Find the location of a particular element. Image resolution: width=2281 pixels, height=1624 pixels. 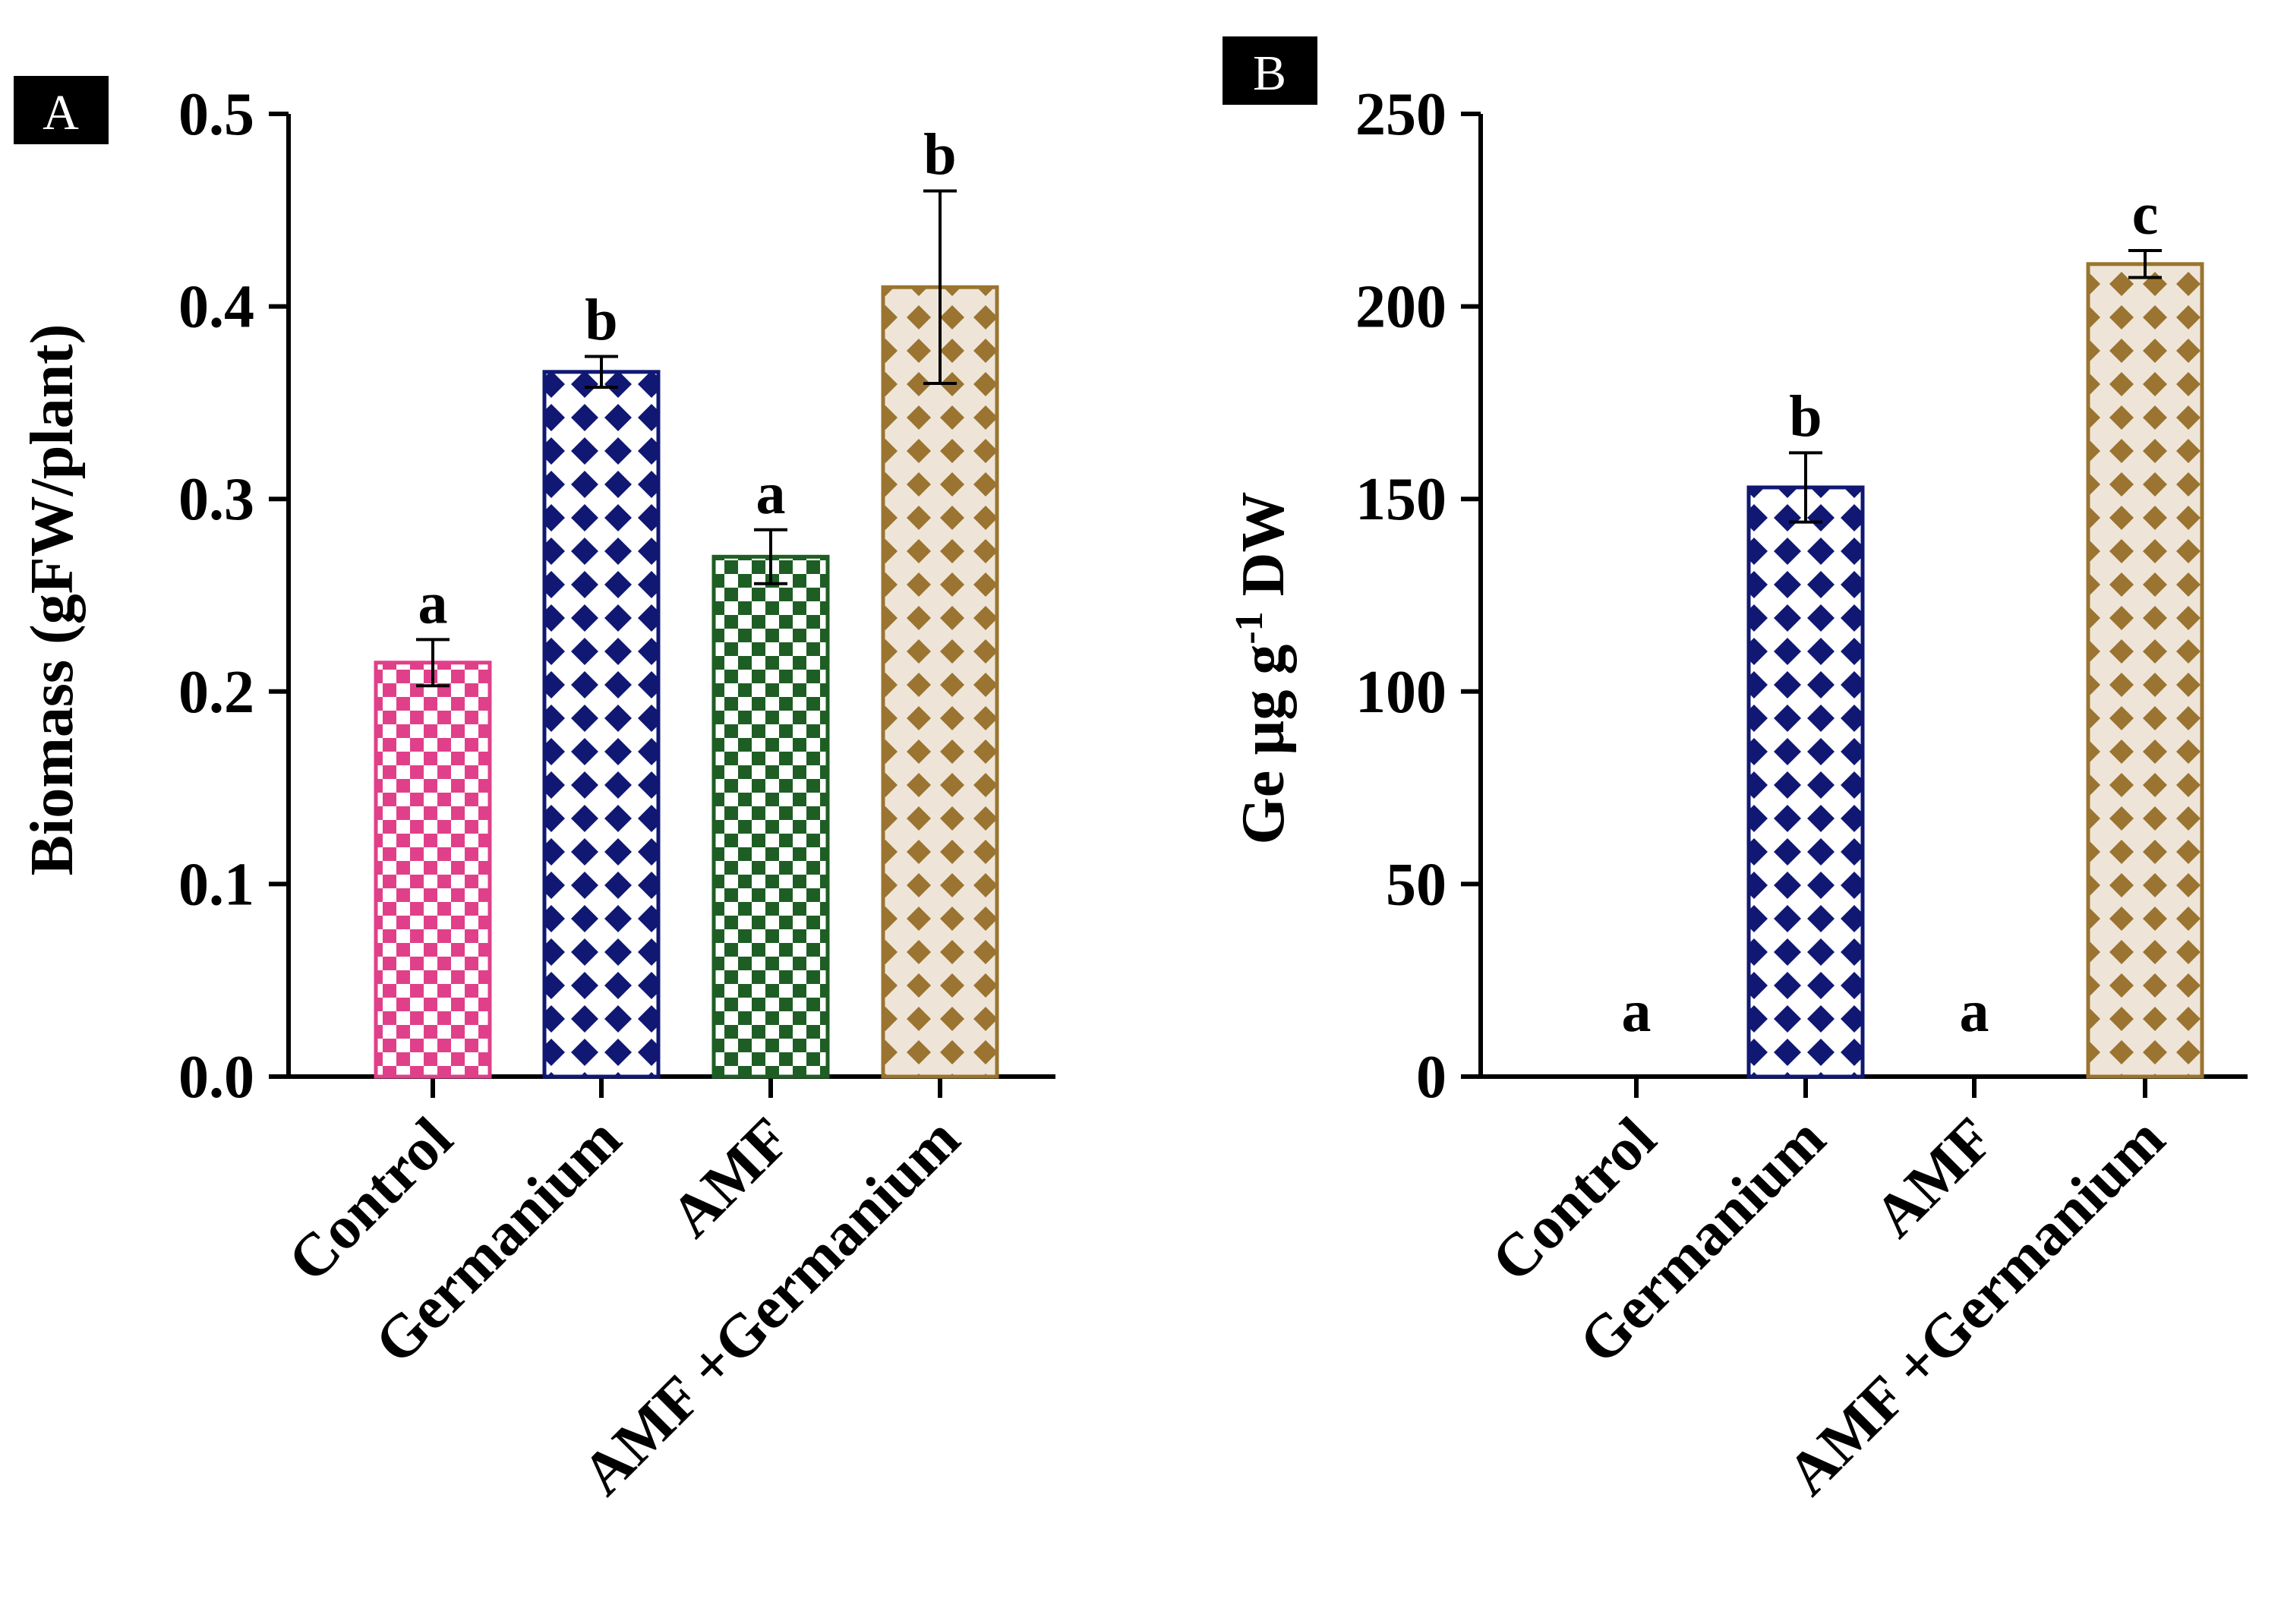

svg-text: A is located at coordinates (61, 113).